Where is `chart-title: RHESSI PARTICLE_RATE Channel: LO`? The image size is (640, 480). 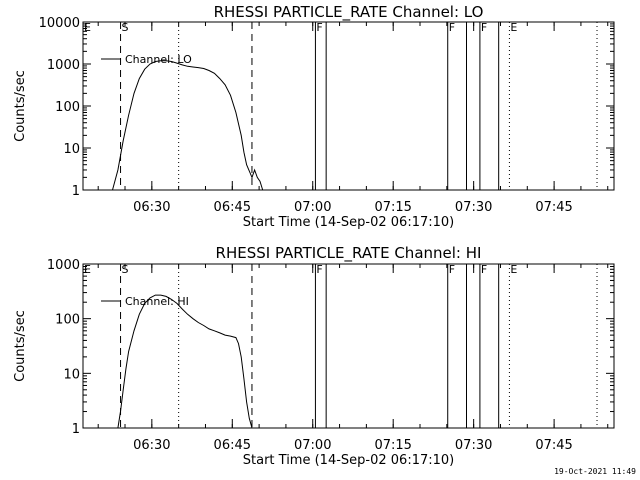
chart-title: RHESSI PARTICLE_RATE Channel: LO is located at coordinates (349, 12).